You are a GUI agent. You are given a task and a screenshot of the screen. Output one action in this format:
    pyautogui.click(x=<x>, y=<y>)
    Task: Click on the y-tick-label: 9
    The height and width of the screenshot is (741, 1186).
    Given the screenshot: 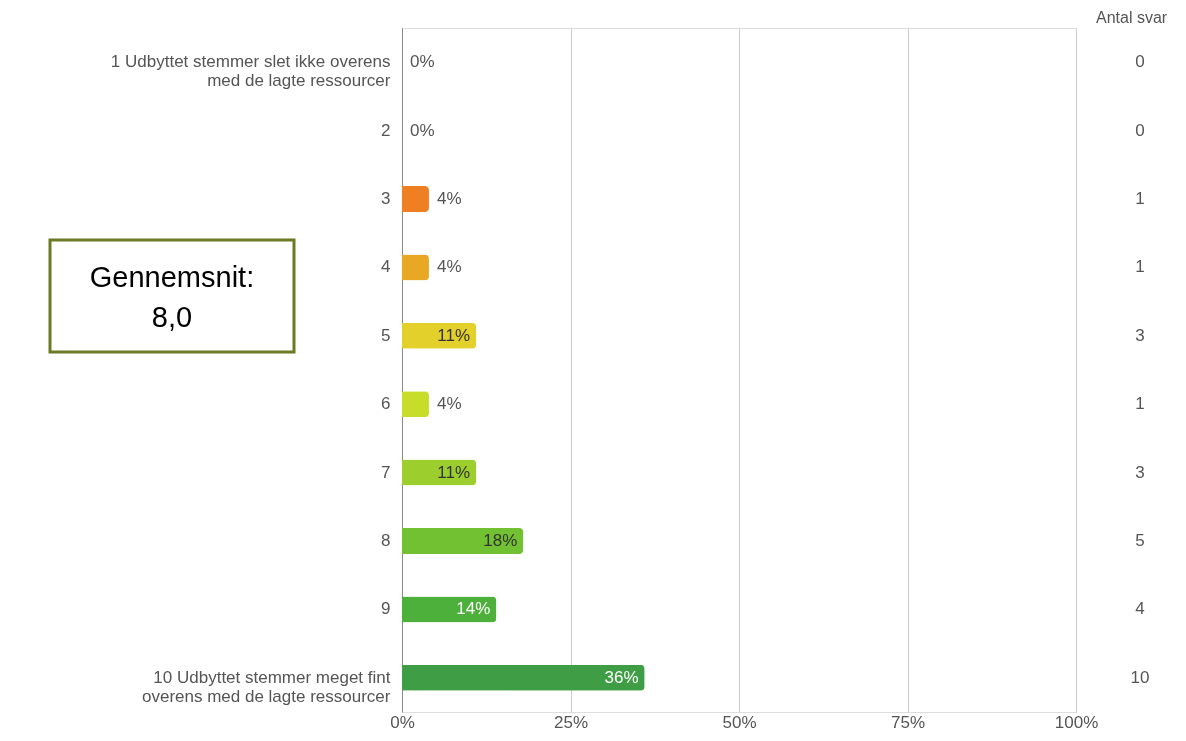 What is the action you would take?
    pyautogui.click(x=386, y=609)
    